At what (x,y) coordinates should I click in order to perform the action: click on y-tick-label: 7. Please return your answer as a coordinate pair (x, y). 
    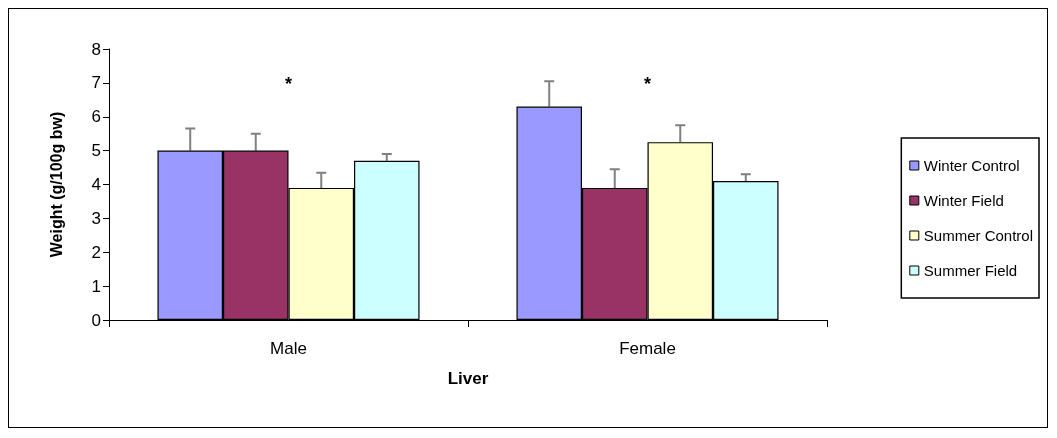
    Looking at the image, I should click on (96, 83).